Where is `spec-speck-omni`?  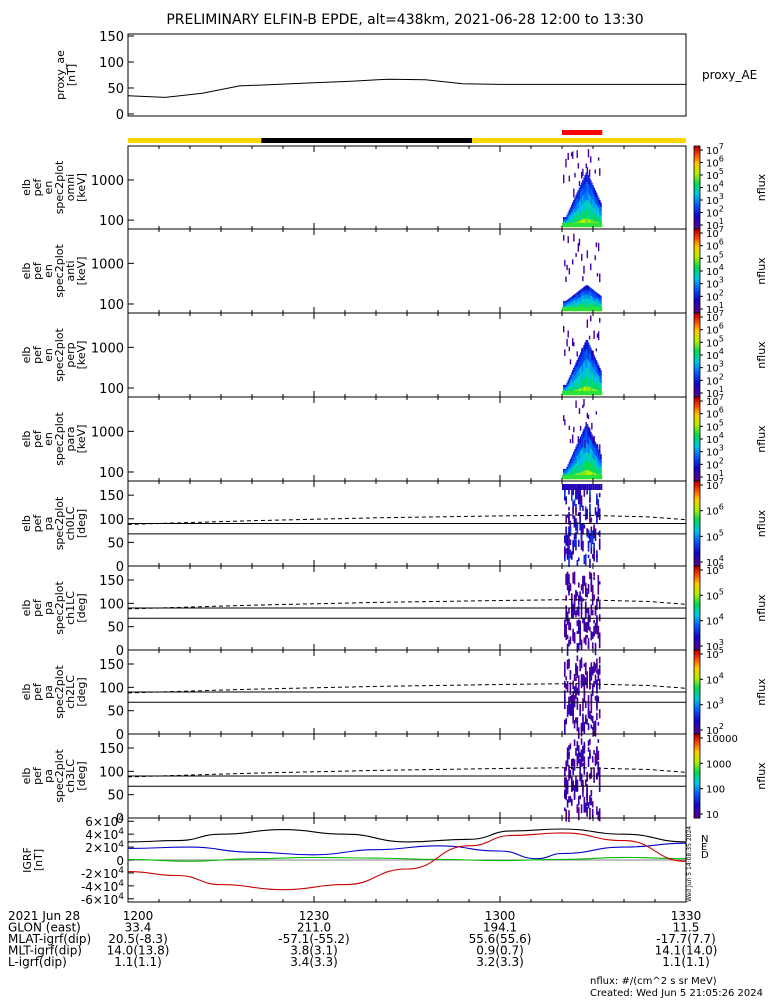
spec-speck-omni is located at coordinates (591, 159).